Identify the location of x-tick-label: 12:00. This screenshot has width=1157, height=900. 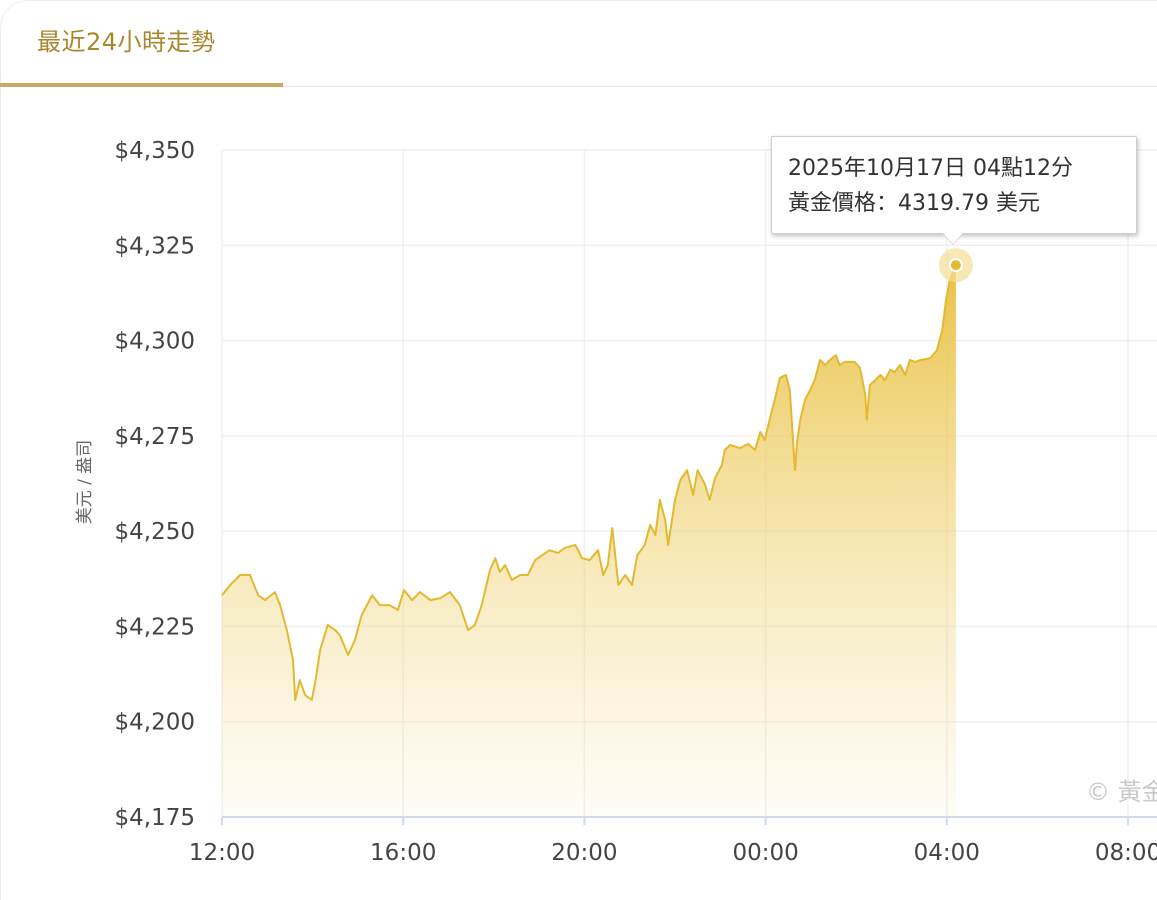
(222, 853).